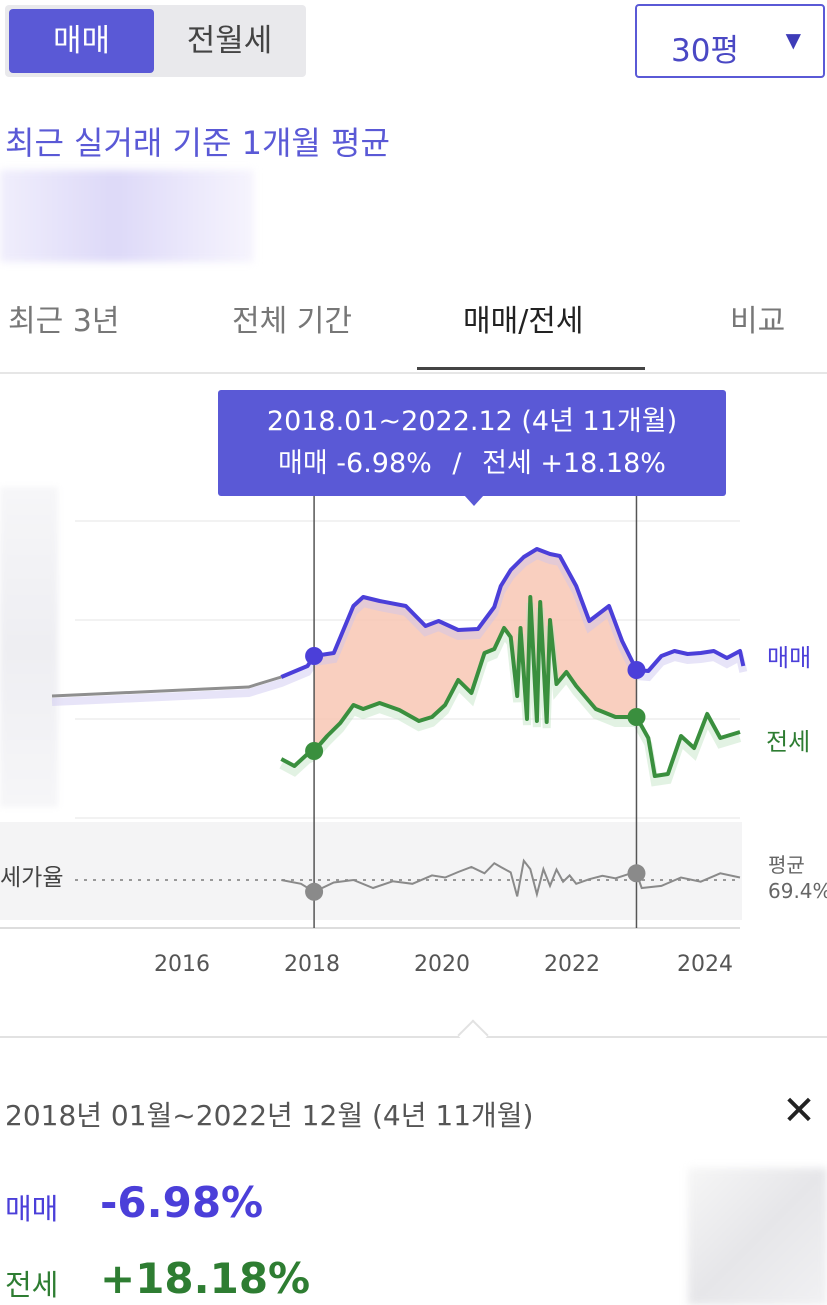  What do you see at coordinates (793, 40) in the screenshot?
I see `caret-down-icon: ▼` at bounding box center [793, 40].